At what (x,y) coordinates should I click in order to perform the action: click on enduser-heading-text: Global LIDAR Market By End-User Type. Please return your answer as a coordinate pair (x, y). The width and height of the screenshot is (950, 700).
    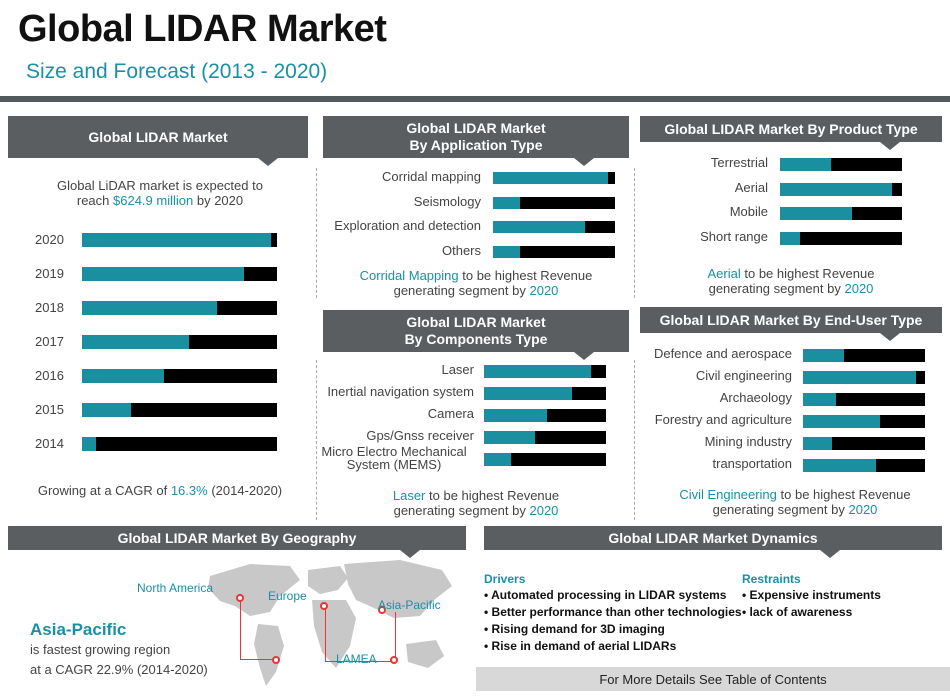
    Looking at the image, I should click on (791, 319).